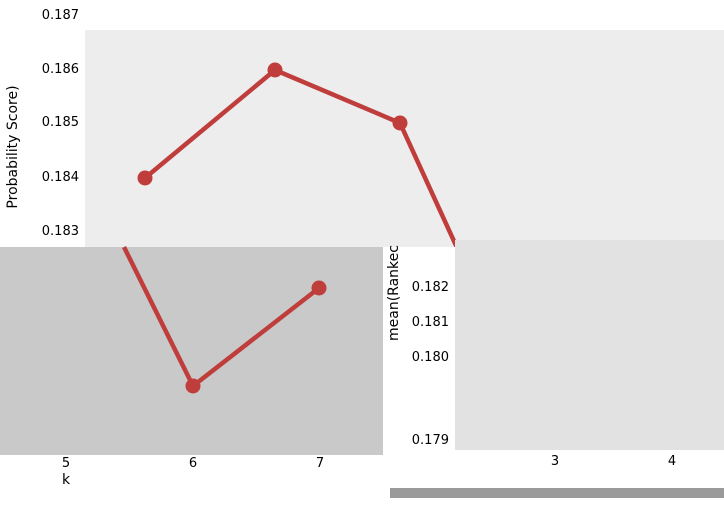 The width and height of the screenshot is (724, 507). What do you see at coordinates (13, 147) in the screenshot?
I see `main-y-axis-label: Probability Score)` at bounding box center [13, 147].